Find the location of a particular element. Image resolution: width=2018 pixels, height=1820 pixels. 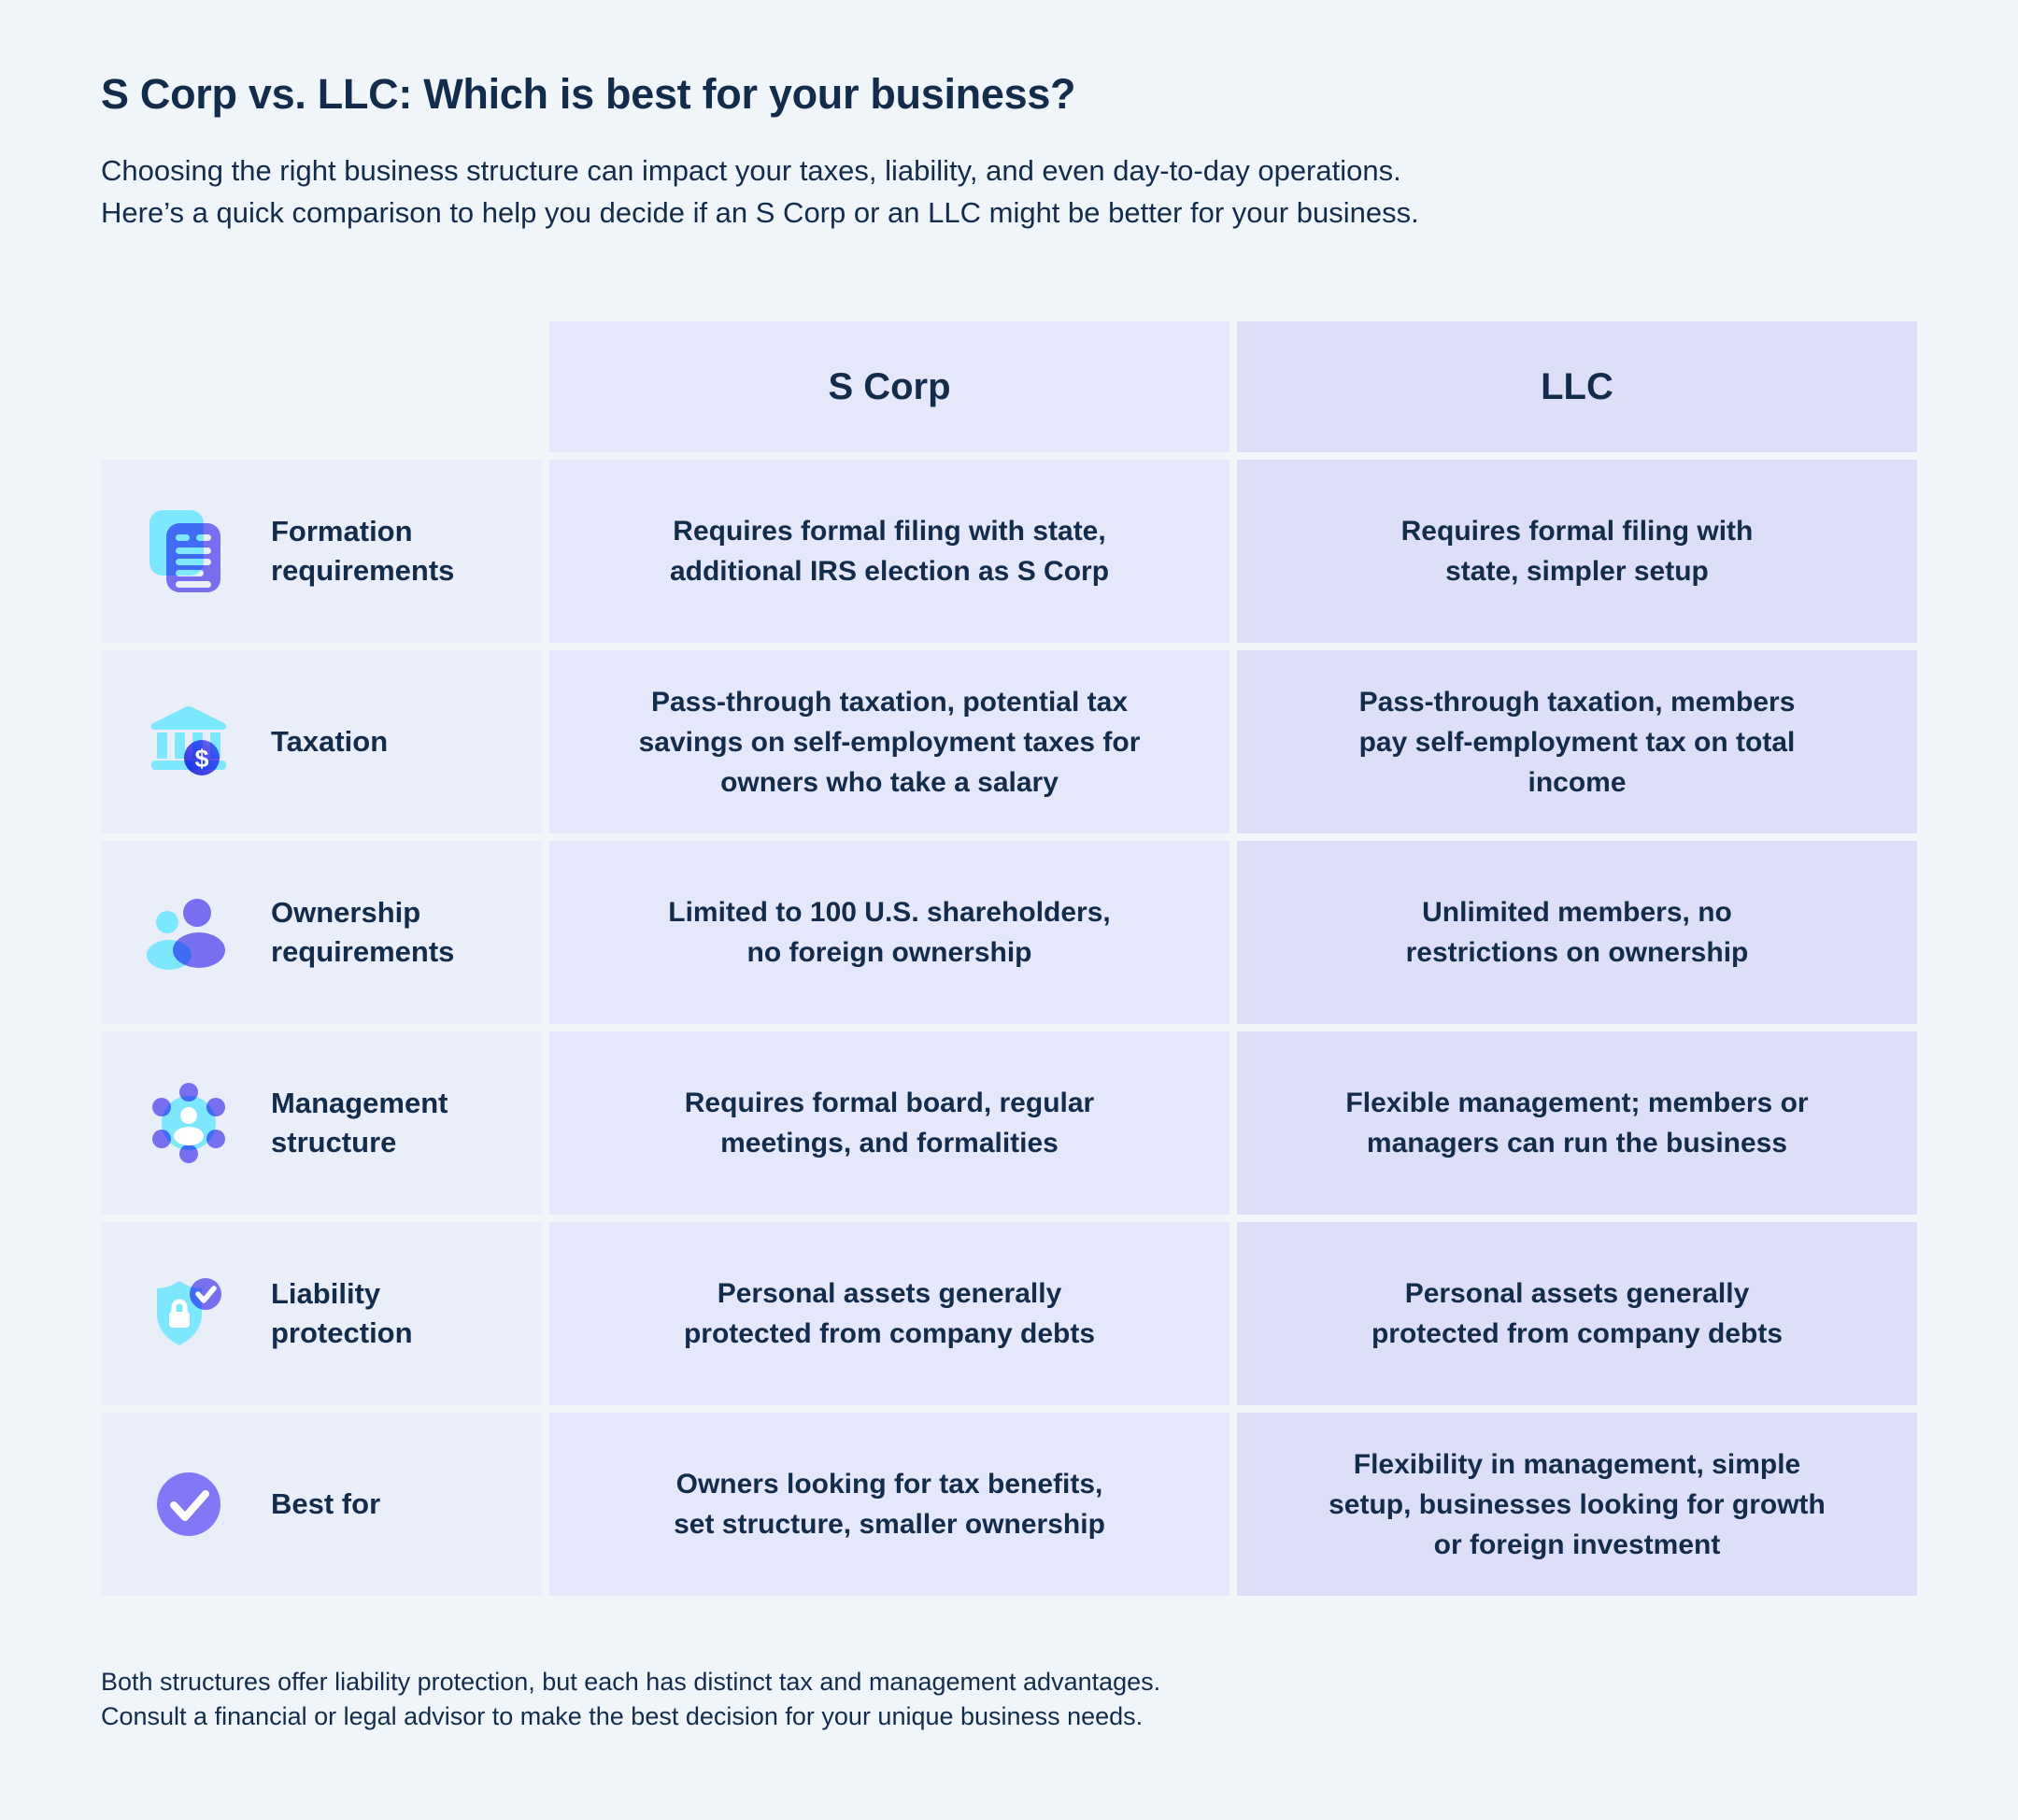

row-label-management: Management structure is located at coordinates (321, 1123).